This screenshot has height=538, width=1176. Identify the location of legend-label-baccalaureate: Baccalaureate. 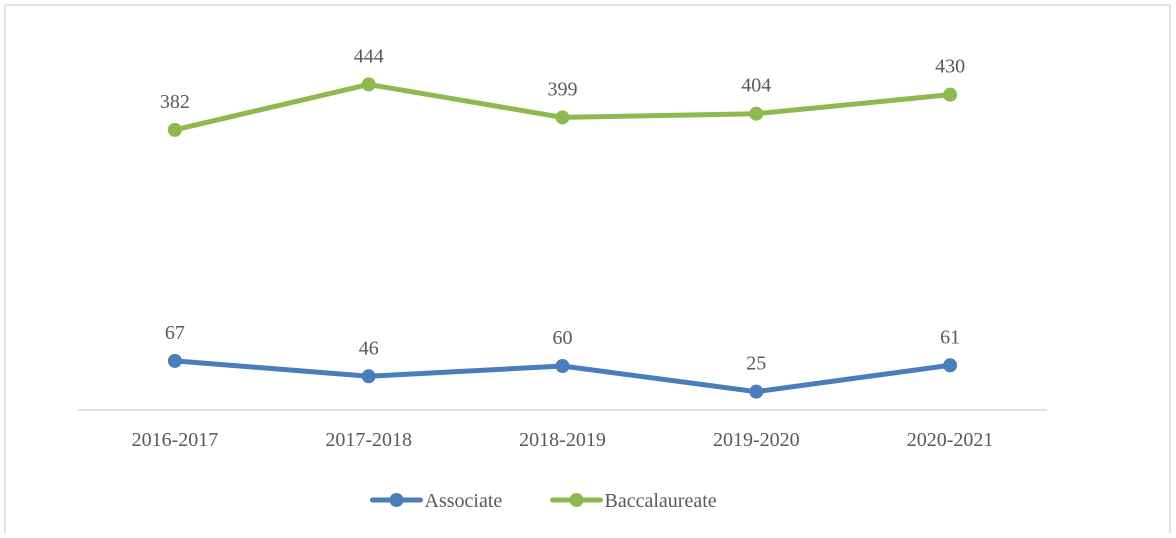
(661, 501).